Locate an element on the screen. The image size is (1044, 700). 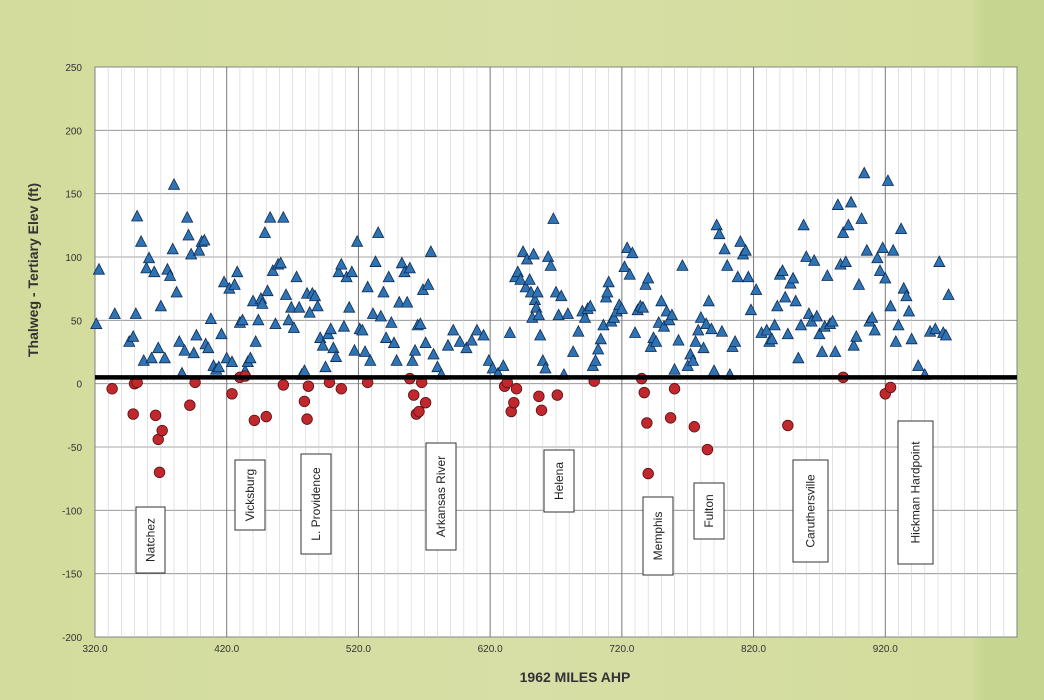
x-tick-label: 720.0 is located at coordinates (621, 649).